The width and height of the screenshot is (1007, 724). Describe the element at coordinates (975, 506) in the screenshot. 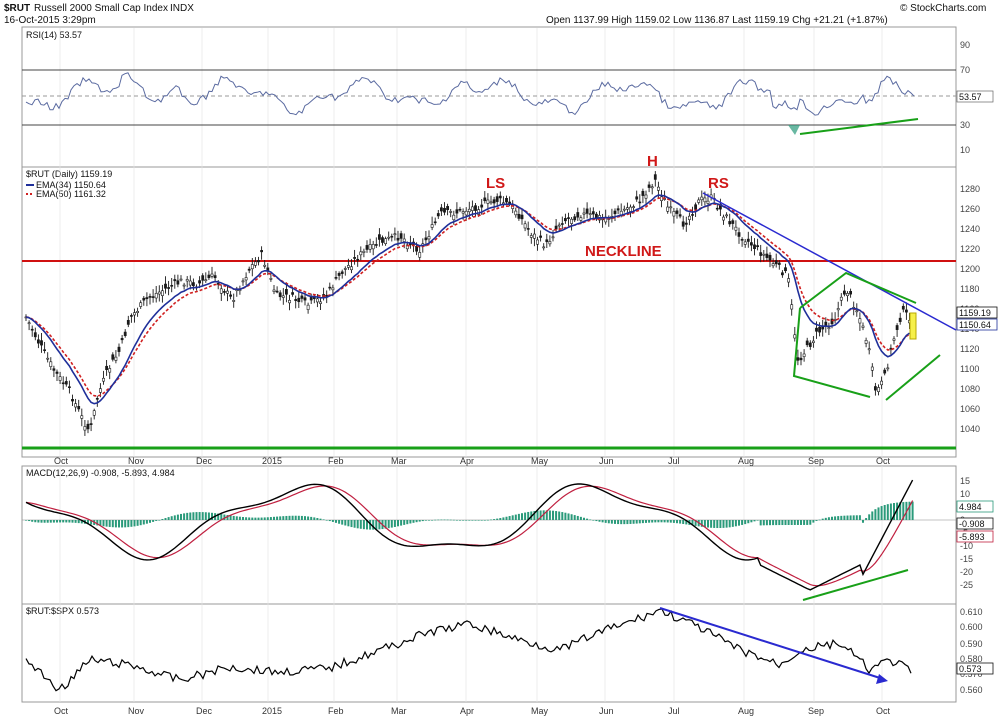

I see `macd-hist-badge: 4.984` at that location.